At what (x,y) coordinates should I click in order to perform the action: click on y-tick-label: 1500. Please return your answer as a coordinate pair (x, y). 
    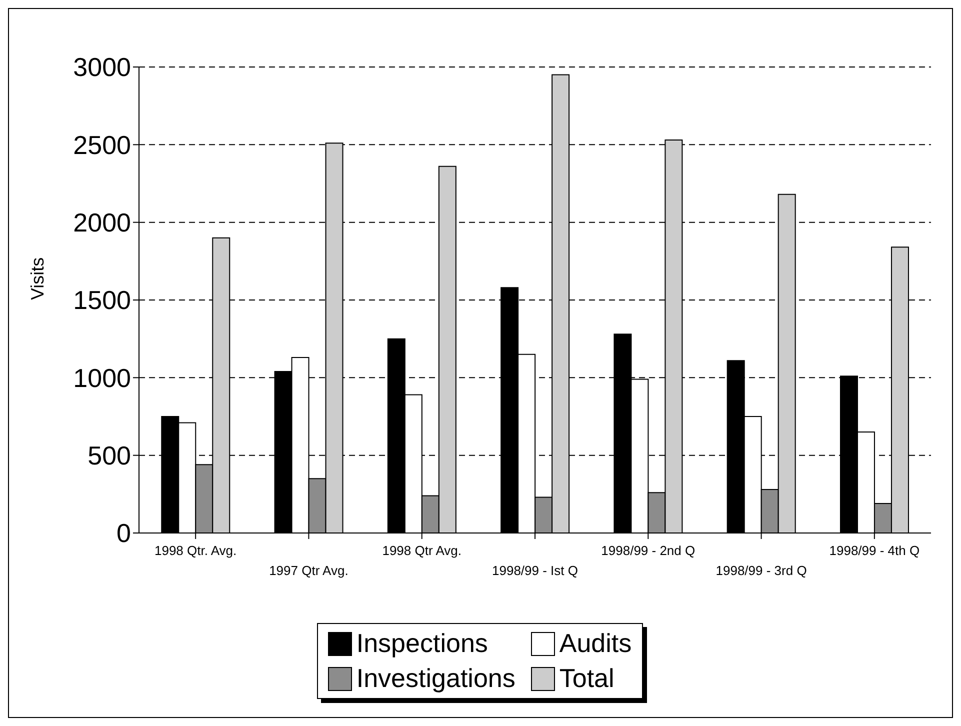
    Looking at the image, I should click on (102, 300).